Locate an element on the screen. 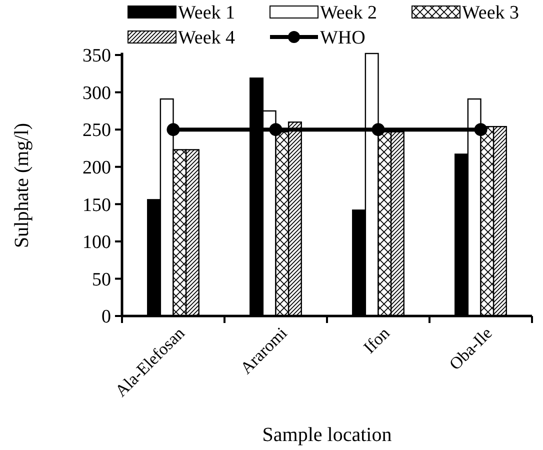 The width and height of the screenshot is (543, 450). y-tick-label: 100 is located at coordinates (96, 243).